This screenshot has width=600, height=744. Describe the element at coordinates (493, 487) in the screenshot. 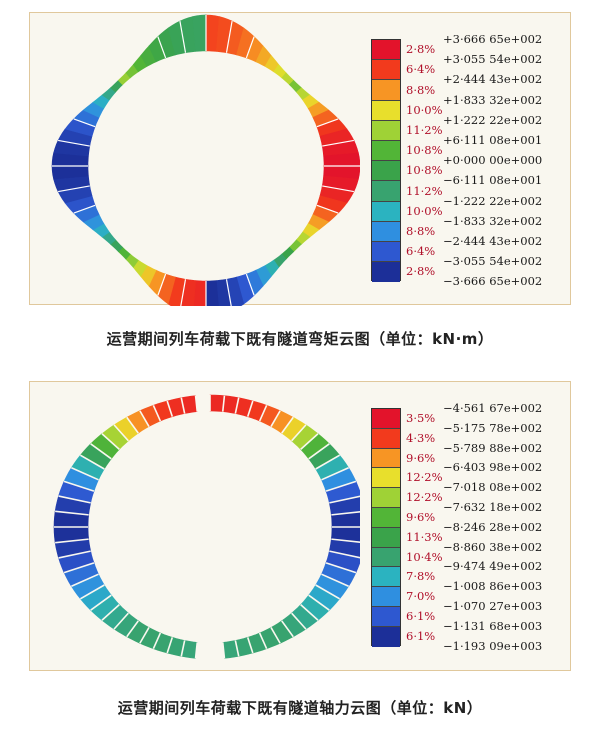

I see `legend-value: −7·018 08e+002` at that location.